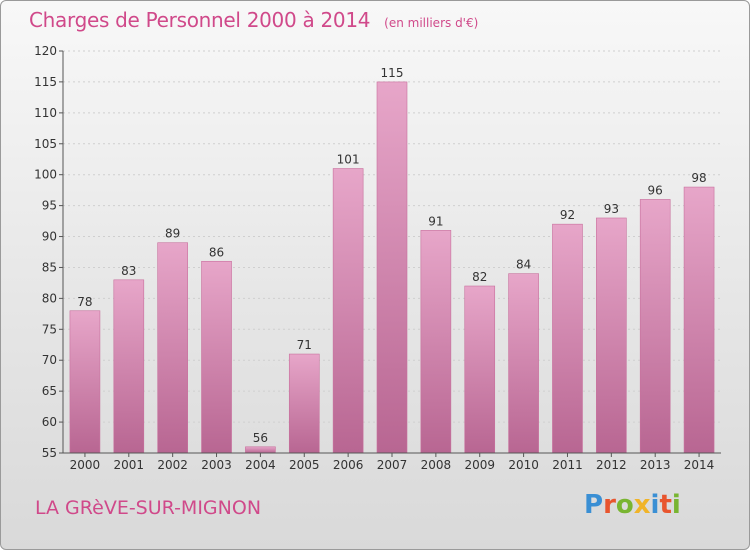 This screenshot has width=750, height=550. Describe the element at coordinates (172, 234) in the screenshot. I see `value-label: 89` at that location.